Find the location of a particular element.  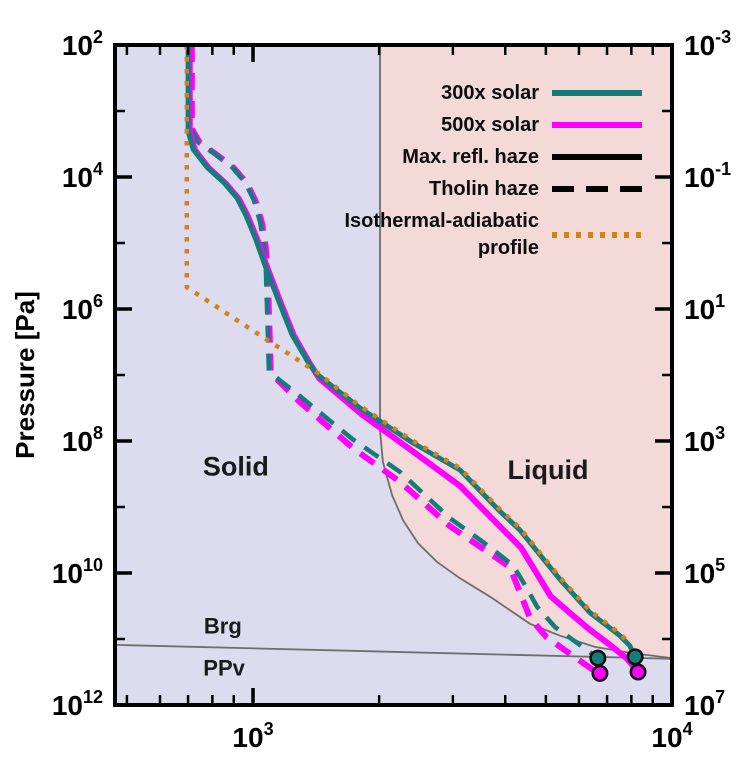

legend-entry-max-refl-haze: Max. refl. haze is located at coordinates (441, 157).